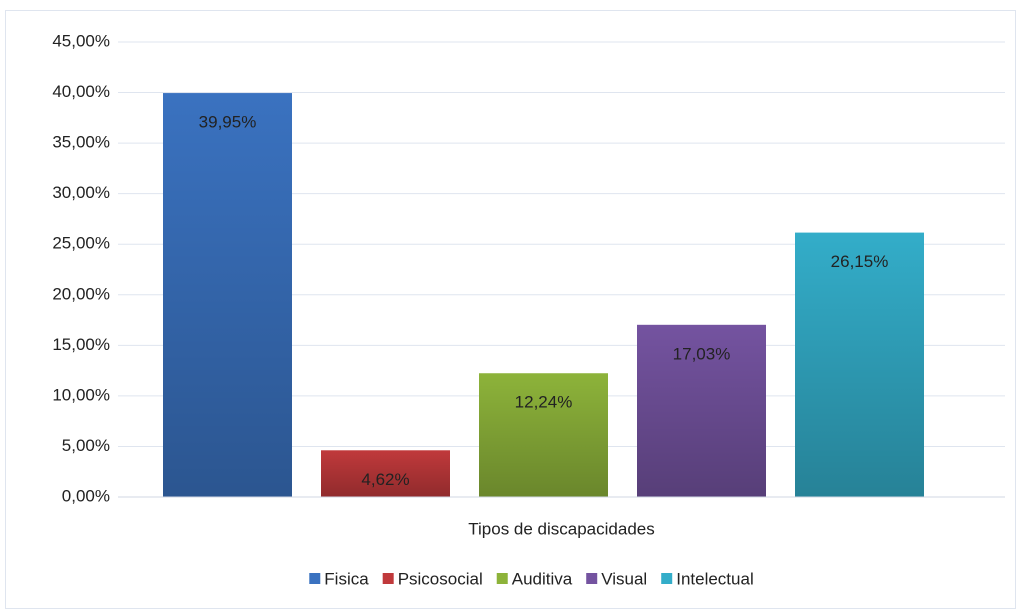 Image resolution: width=1022 pixels, height=613 pixels. Describe the element at coordinates (81, 40) in the screenshot. I see `y-tick-label: 45,00%` at that location.